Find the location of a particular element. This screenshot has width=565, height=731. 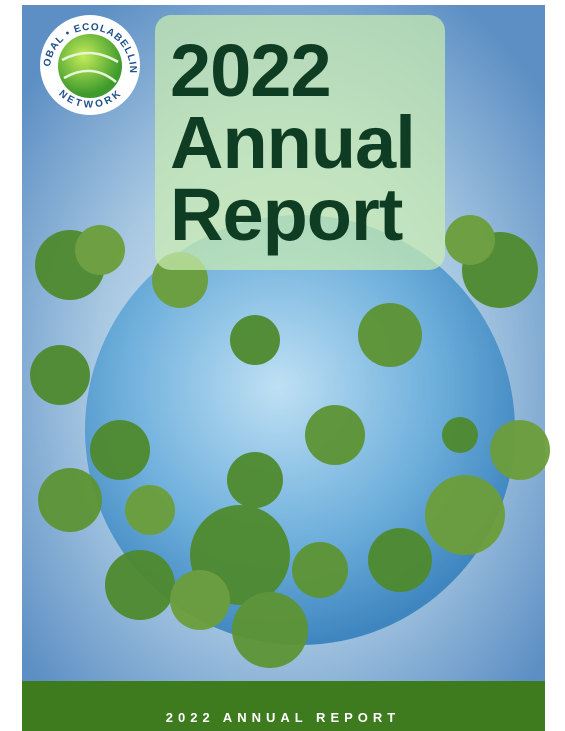

title-line: Report is located at coordinates (286, 214).